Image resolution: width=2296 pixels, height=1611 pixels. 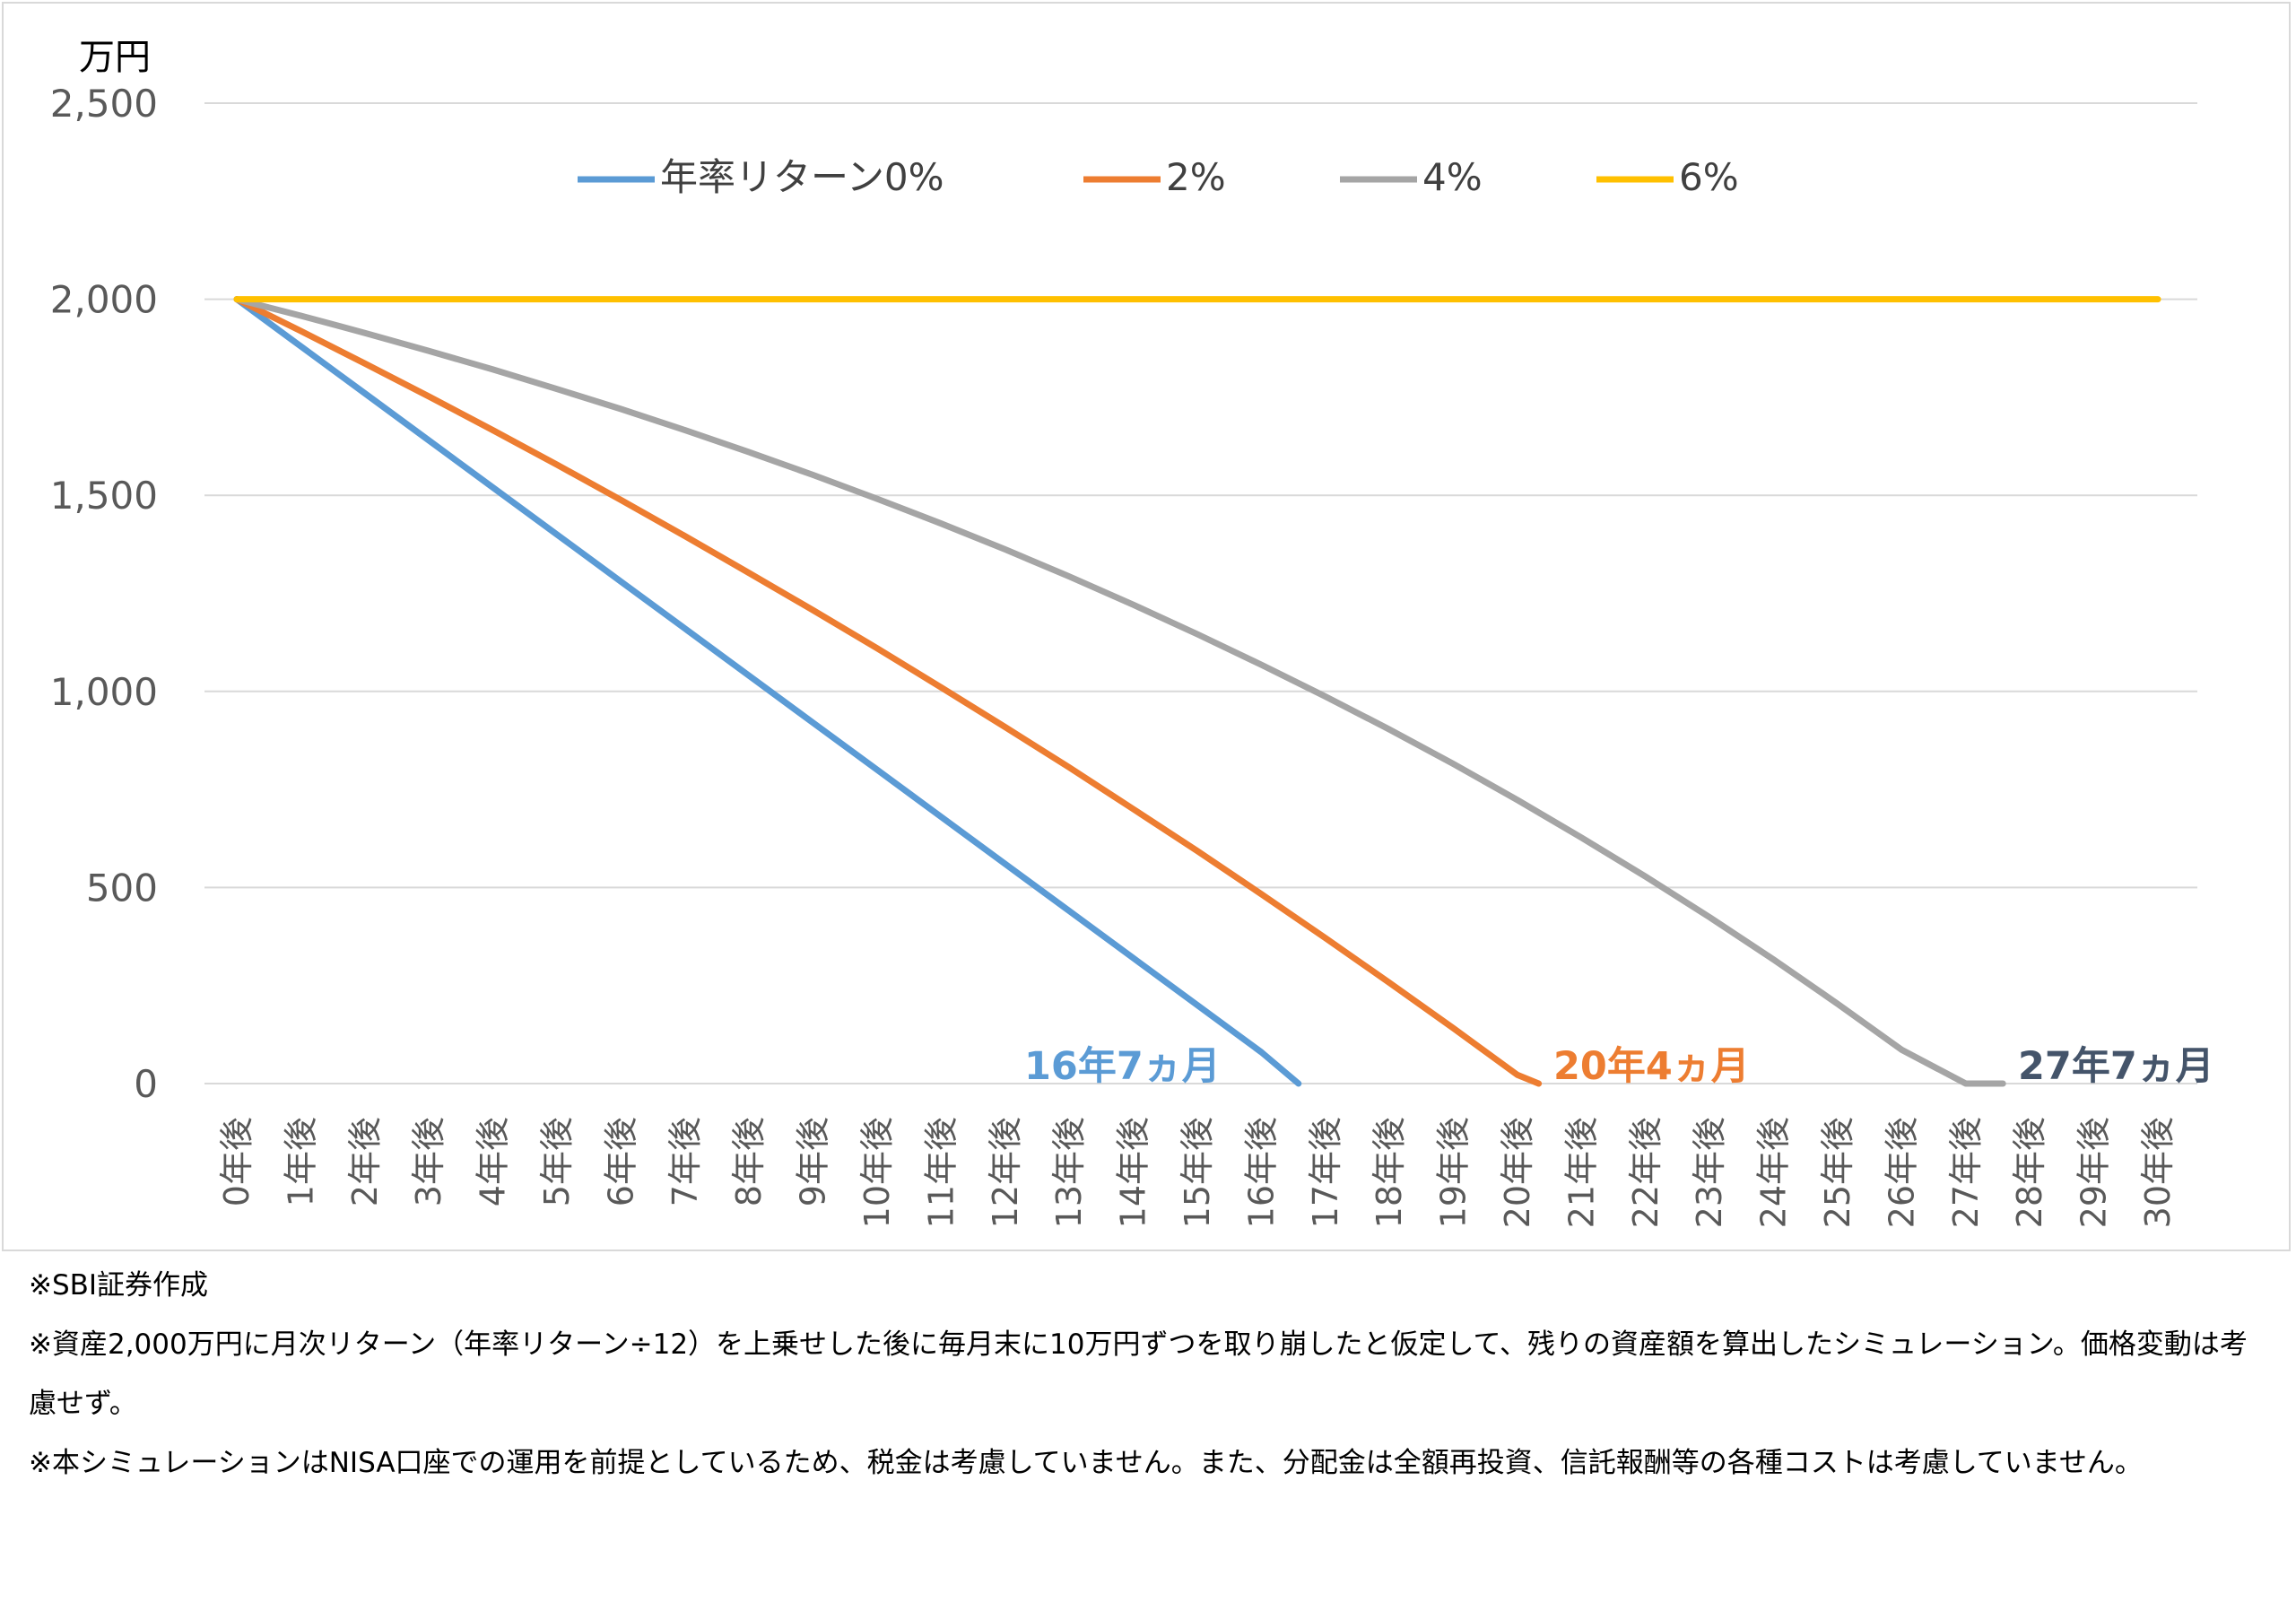 What do you see at coordinates (557, 1161) in the screenshot?
I see `x-tick-label: 5年後` at bounding box center [557, 1161].